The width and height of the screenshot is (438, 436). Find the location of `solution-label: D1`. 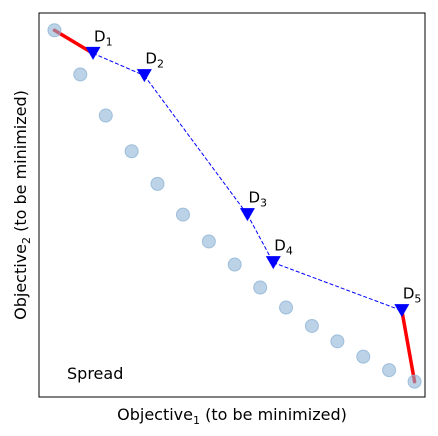

solution-label: D1 is located at coordinates (103, 37).